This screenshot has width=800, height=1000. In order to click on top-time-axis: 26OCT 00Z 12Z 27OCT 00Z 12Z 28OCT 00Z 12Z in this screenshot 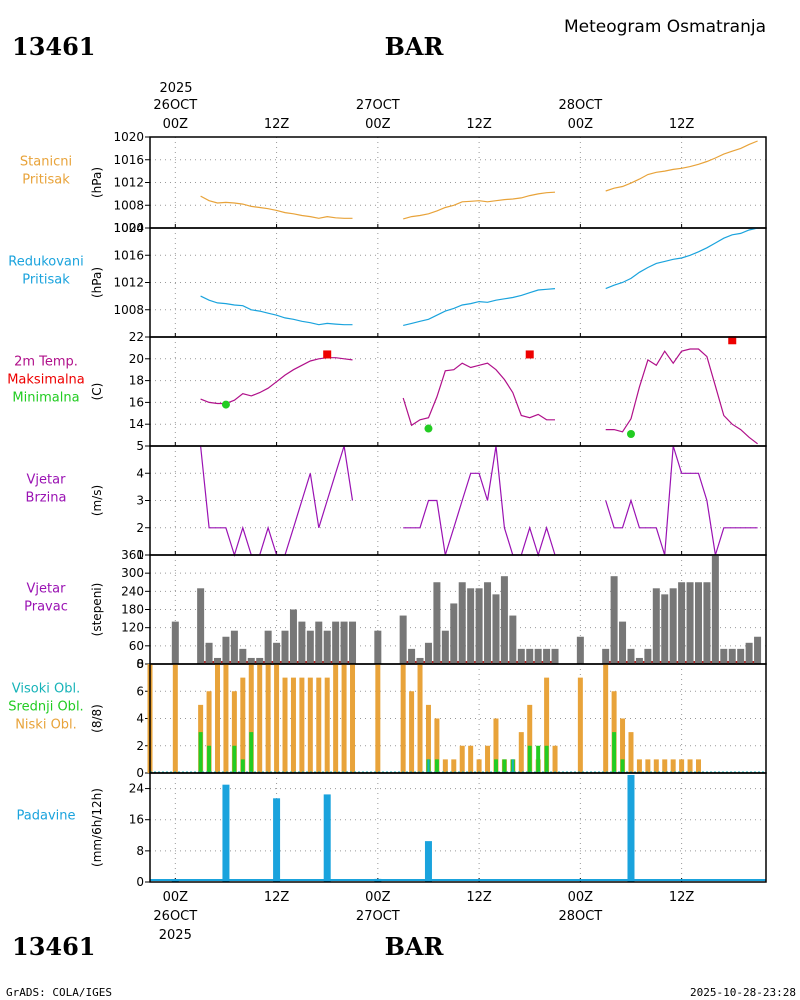, I will do `click(423, 115)`.